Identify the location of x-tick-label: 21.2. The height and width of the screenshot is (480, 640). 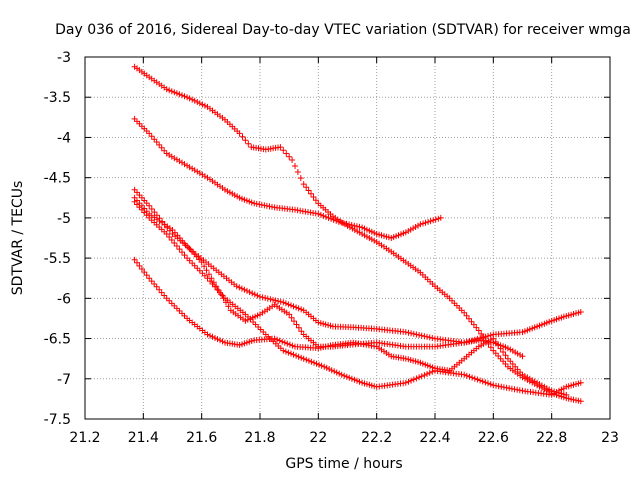
(84, 438).